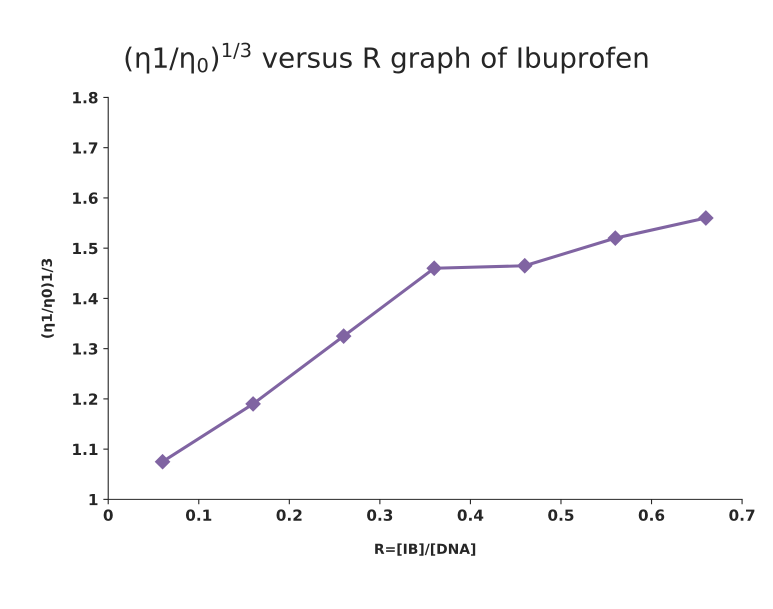 The width and height of the screenshot is (773, 609). I want to click on x-tick-label: 0, so click(108, 515).